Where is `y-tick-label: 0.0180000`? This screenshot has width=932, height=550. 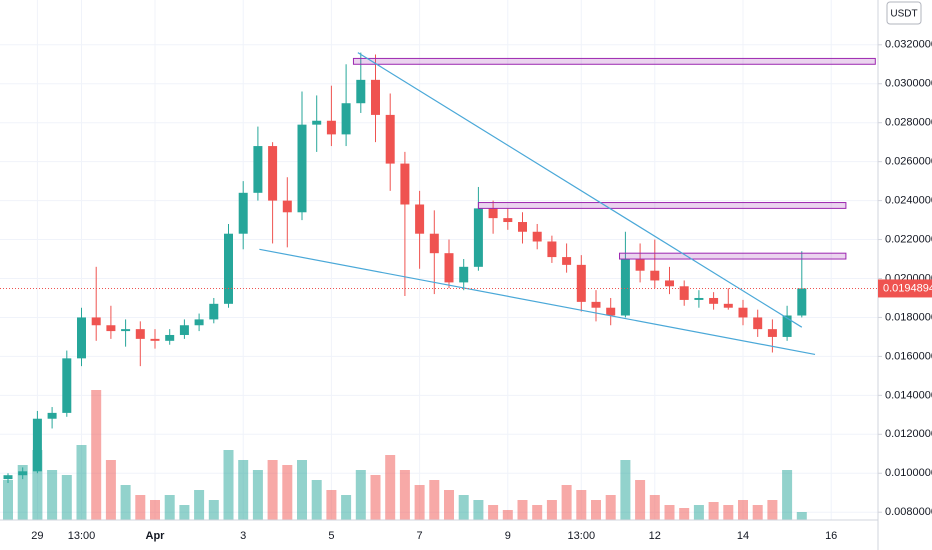 y-tick-label: 0.0180000 is located at coordinates (908, 317).